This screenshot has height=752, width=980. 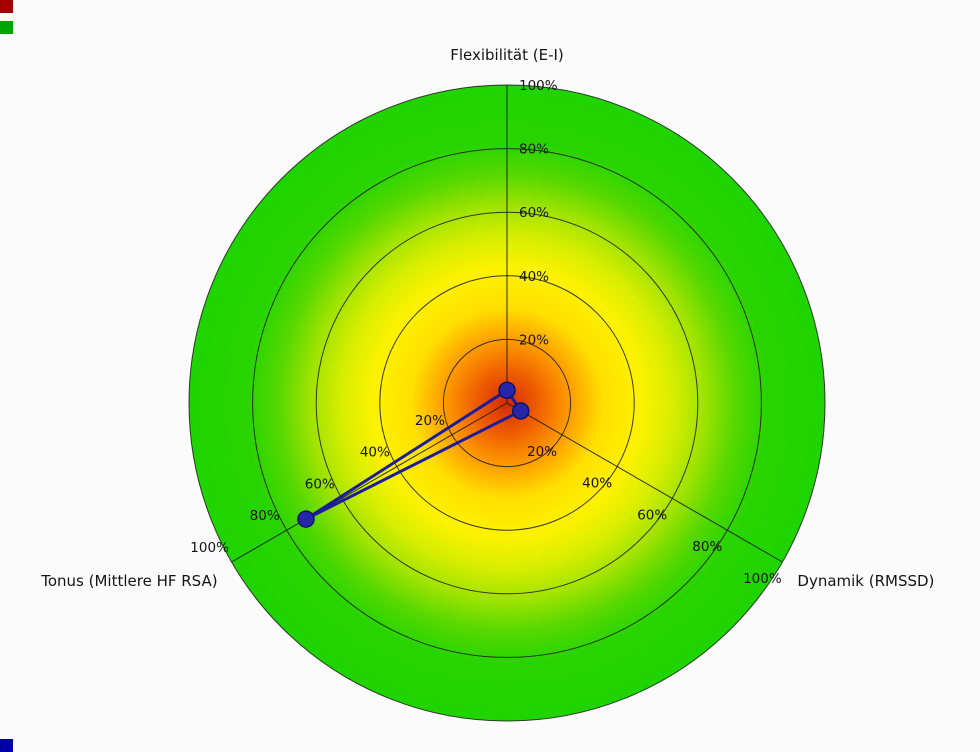 I want to click on tick-label-axis0-80: 80%, so click(x=534, y=150).